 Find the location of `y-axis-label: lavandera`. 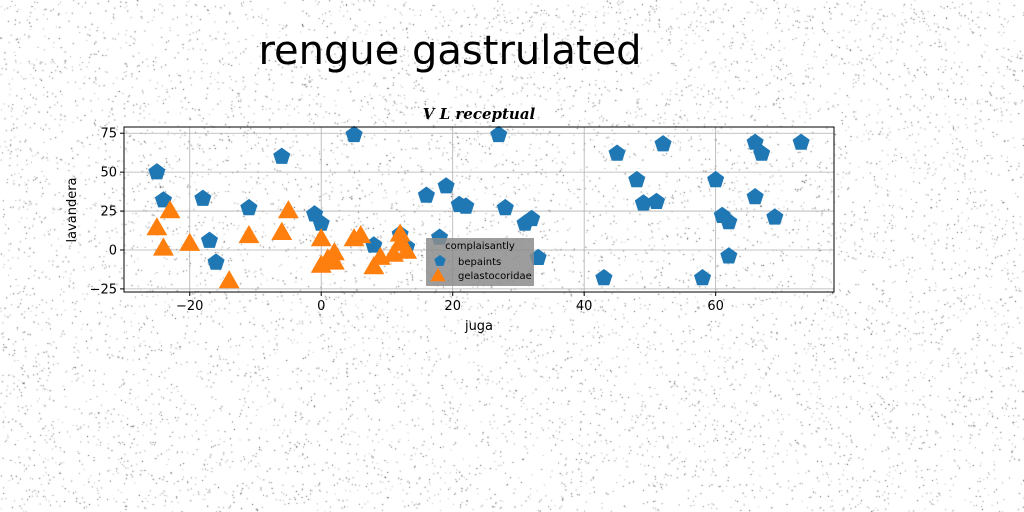

y-axis-label: lavandera is located at coordinates (72, 209).